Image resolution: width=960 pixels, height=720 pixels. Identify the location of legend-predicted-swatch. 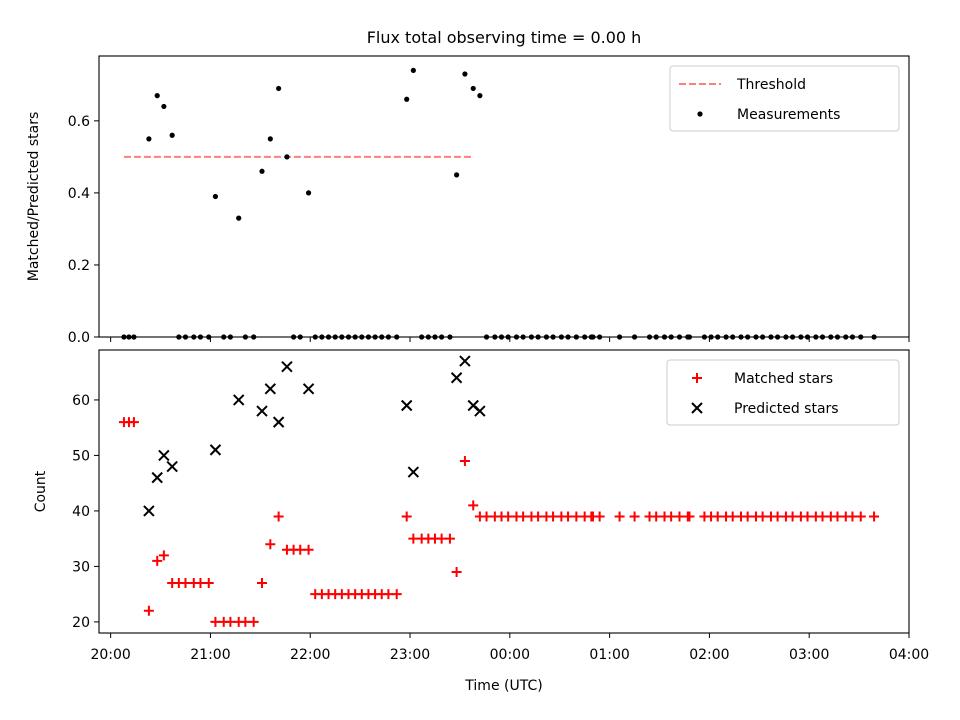
(697, 408).